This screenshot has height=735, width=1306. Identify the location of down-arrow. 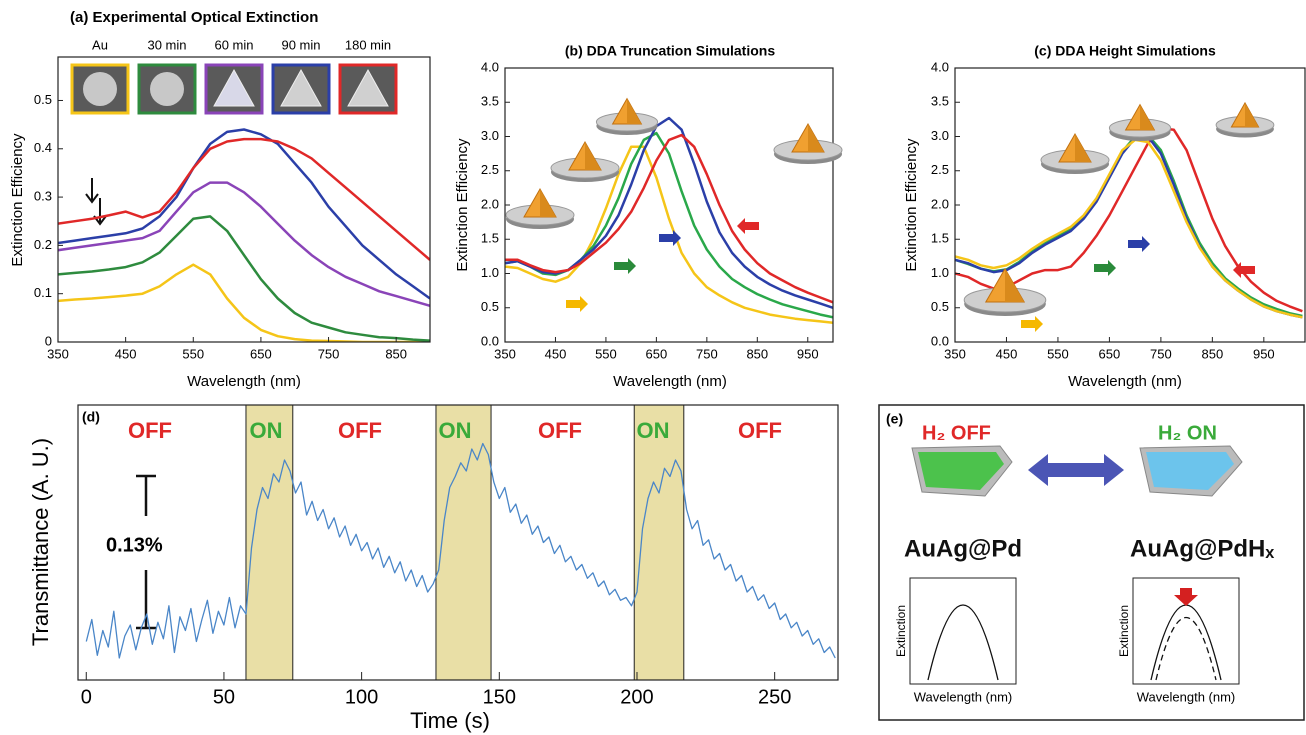
(1186, 597).